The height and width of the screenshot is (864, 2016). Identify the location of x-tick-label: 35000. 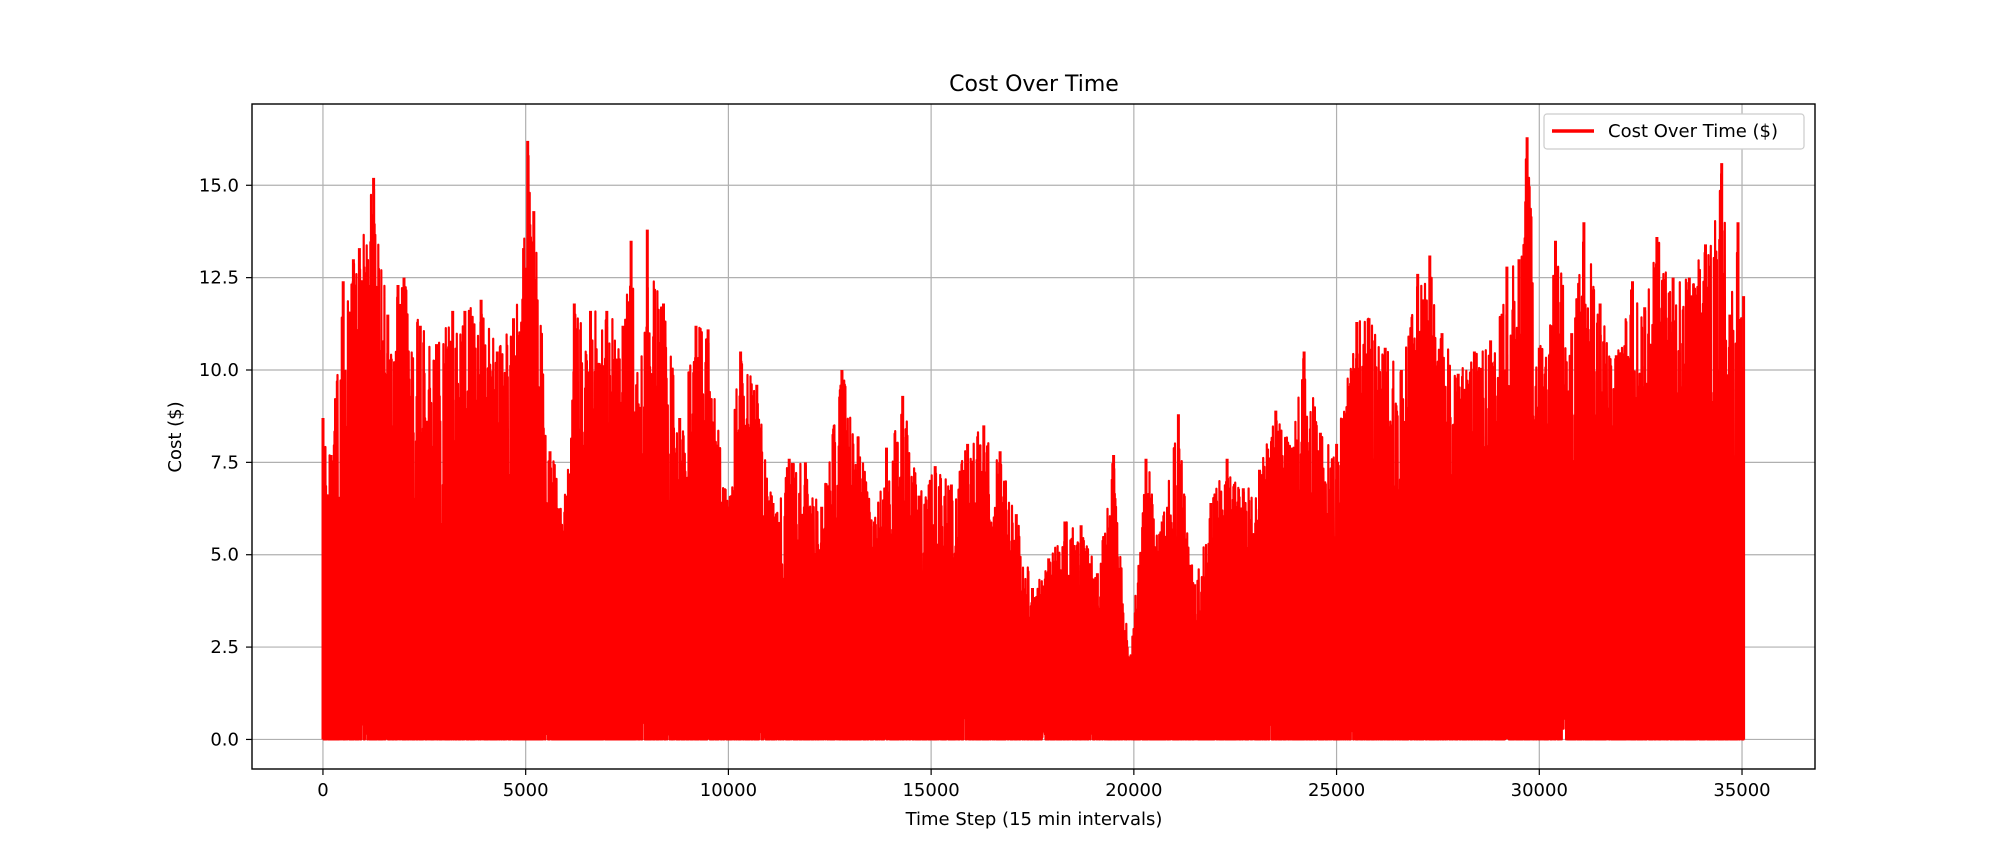
(1741, 790).